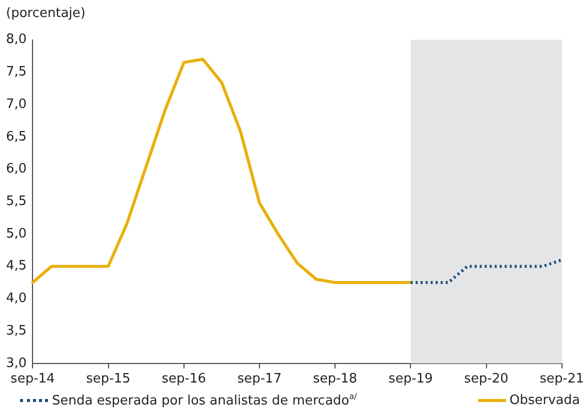 This screenshot has width=587, height=413. Describe the element at coordinates (16, 330) in the screenshot. I see `y-tick-label: 3,5` at that location.